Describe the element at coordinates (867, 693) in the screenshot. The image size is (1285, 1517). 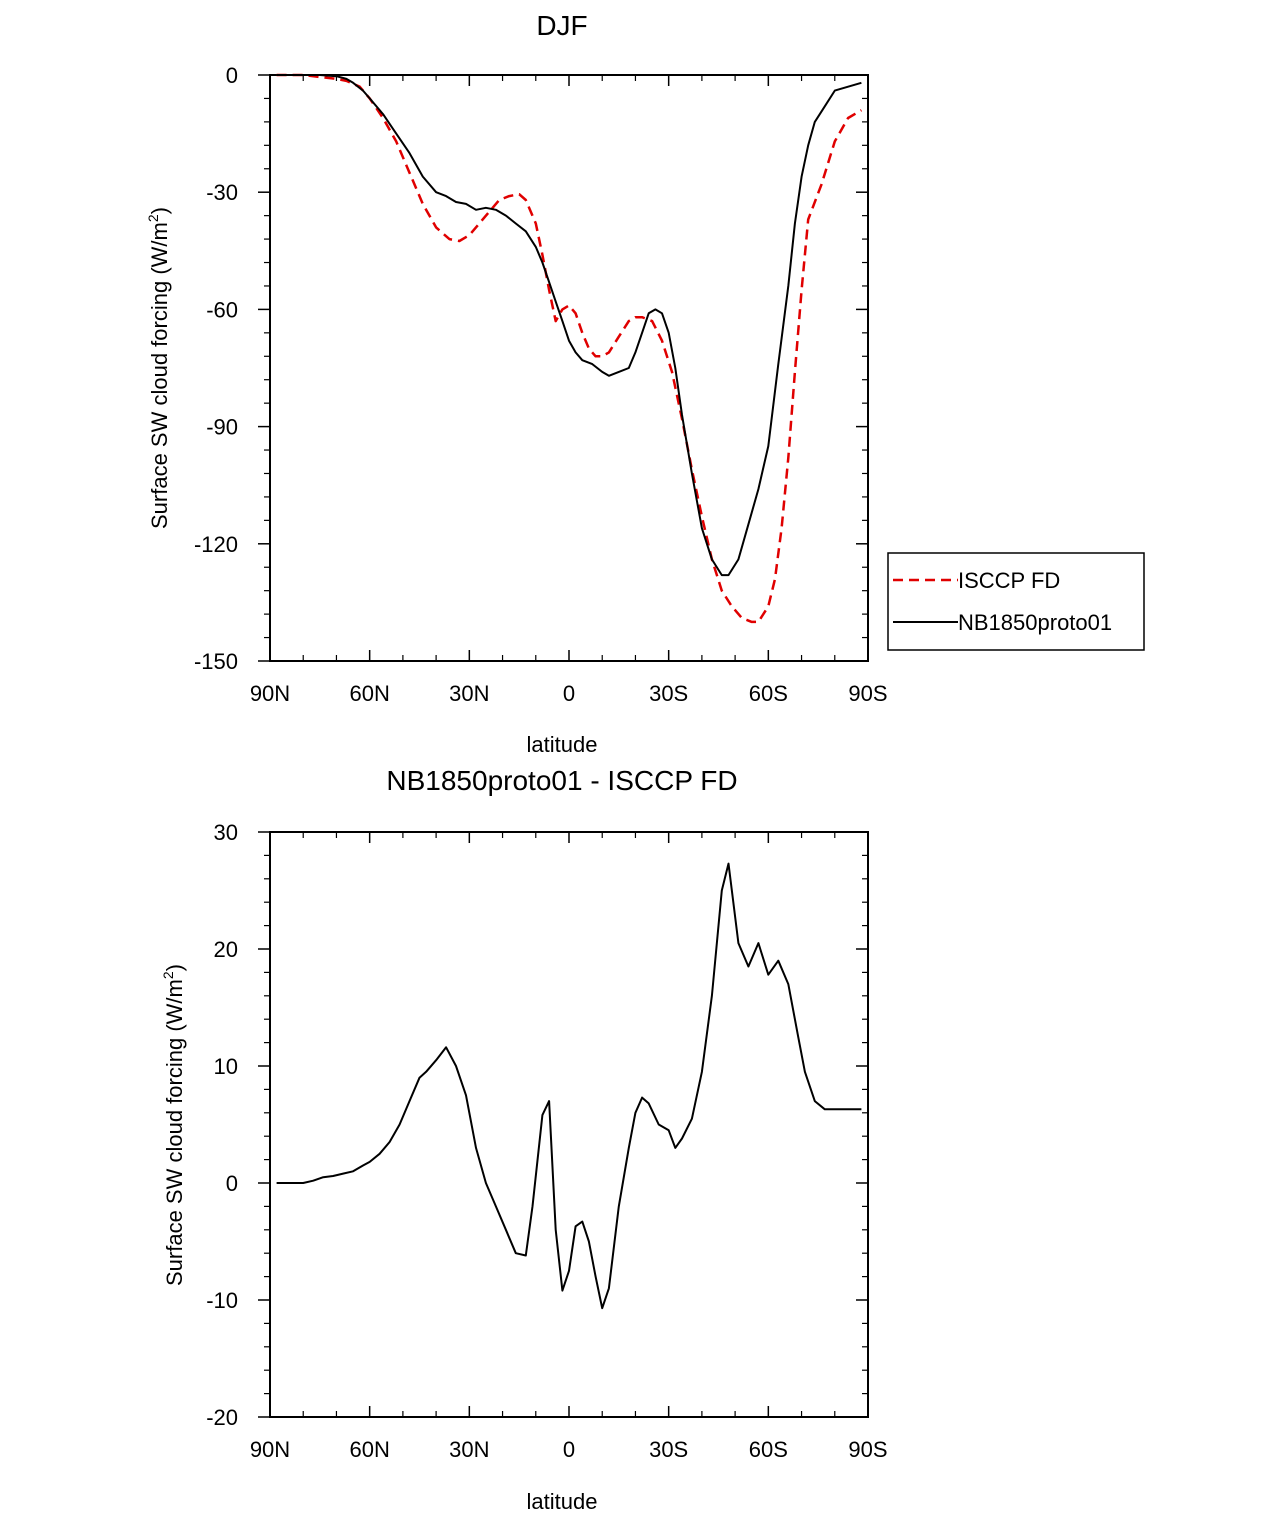
I see `top-xtick-label: 90S` at that location.